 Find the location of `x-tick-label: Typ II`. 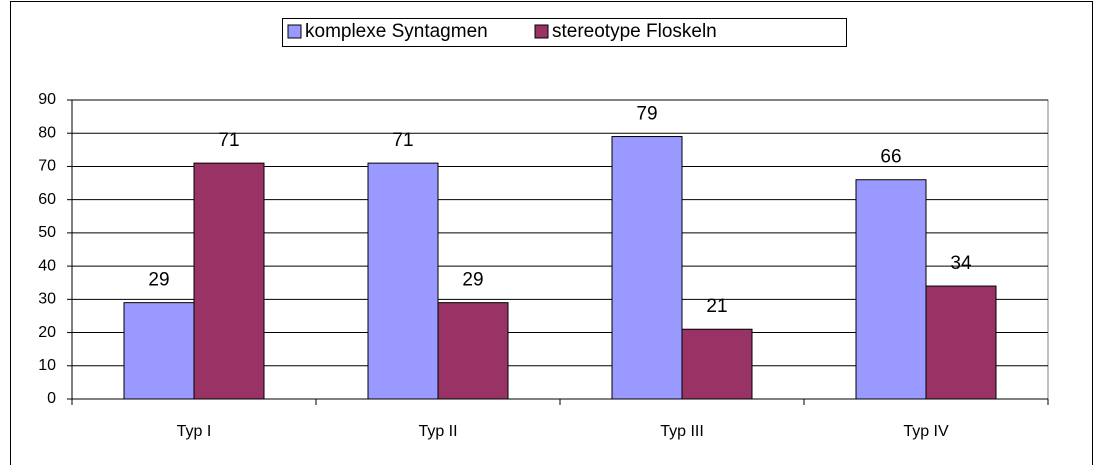

x-tick-label: Typ II is located at coordinates (437, 431).